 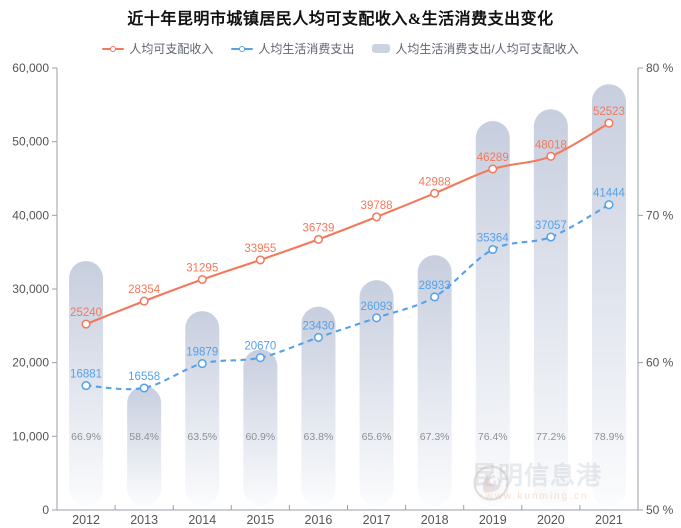 I want to click on x-axis-label: 2016, so click(x=319, y=520).